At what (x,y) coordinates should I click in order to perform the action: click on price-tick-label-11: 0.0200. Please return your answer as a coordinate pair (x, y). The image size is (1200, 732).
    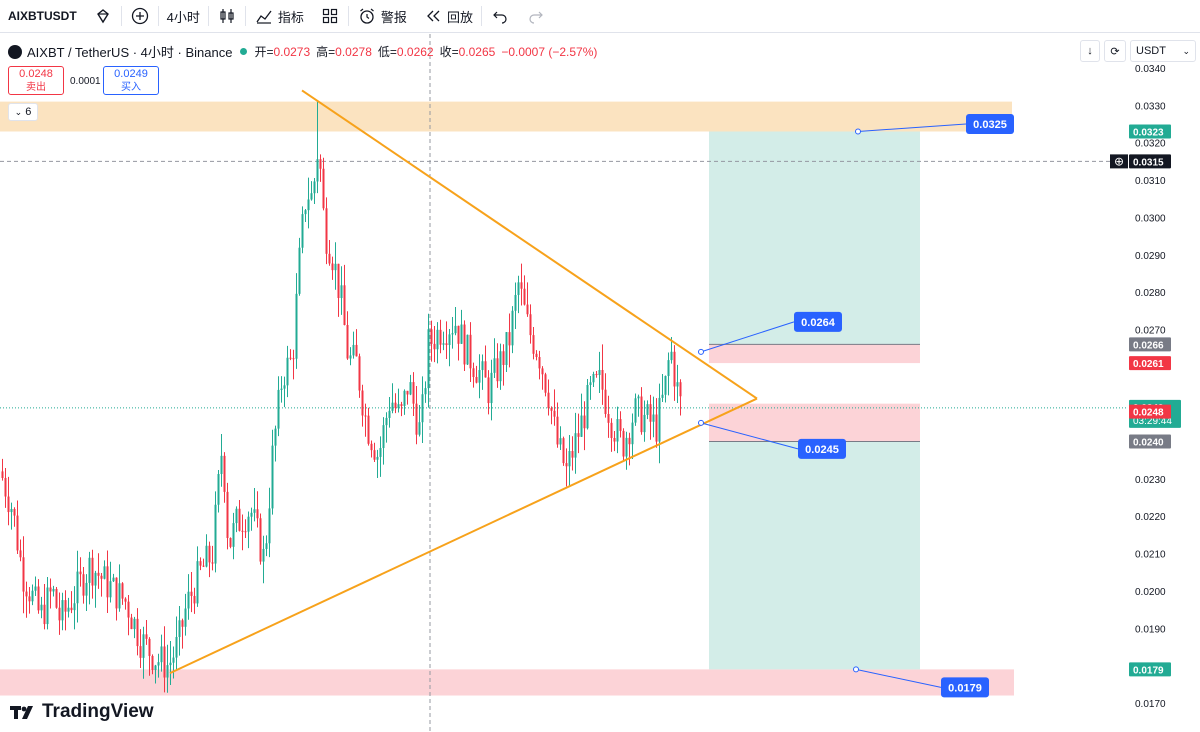
    Looking at the image, I should click on (1150, 592).